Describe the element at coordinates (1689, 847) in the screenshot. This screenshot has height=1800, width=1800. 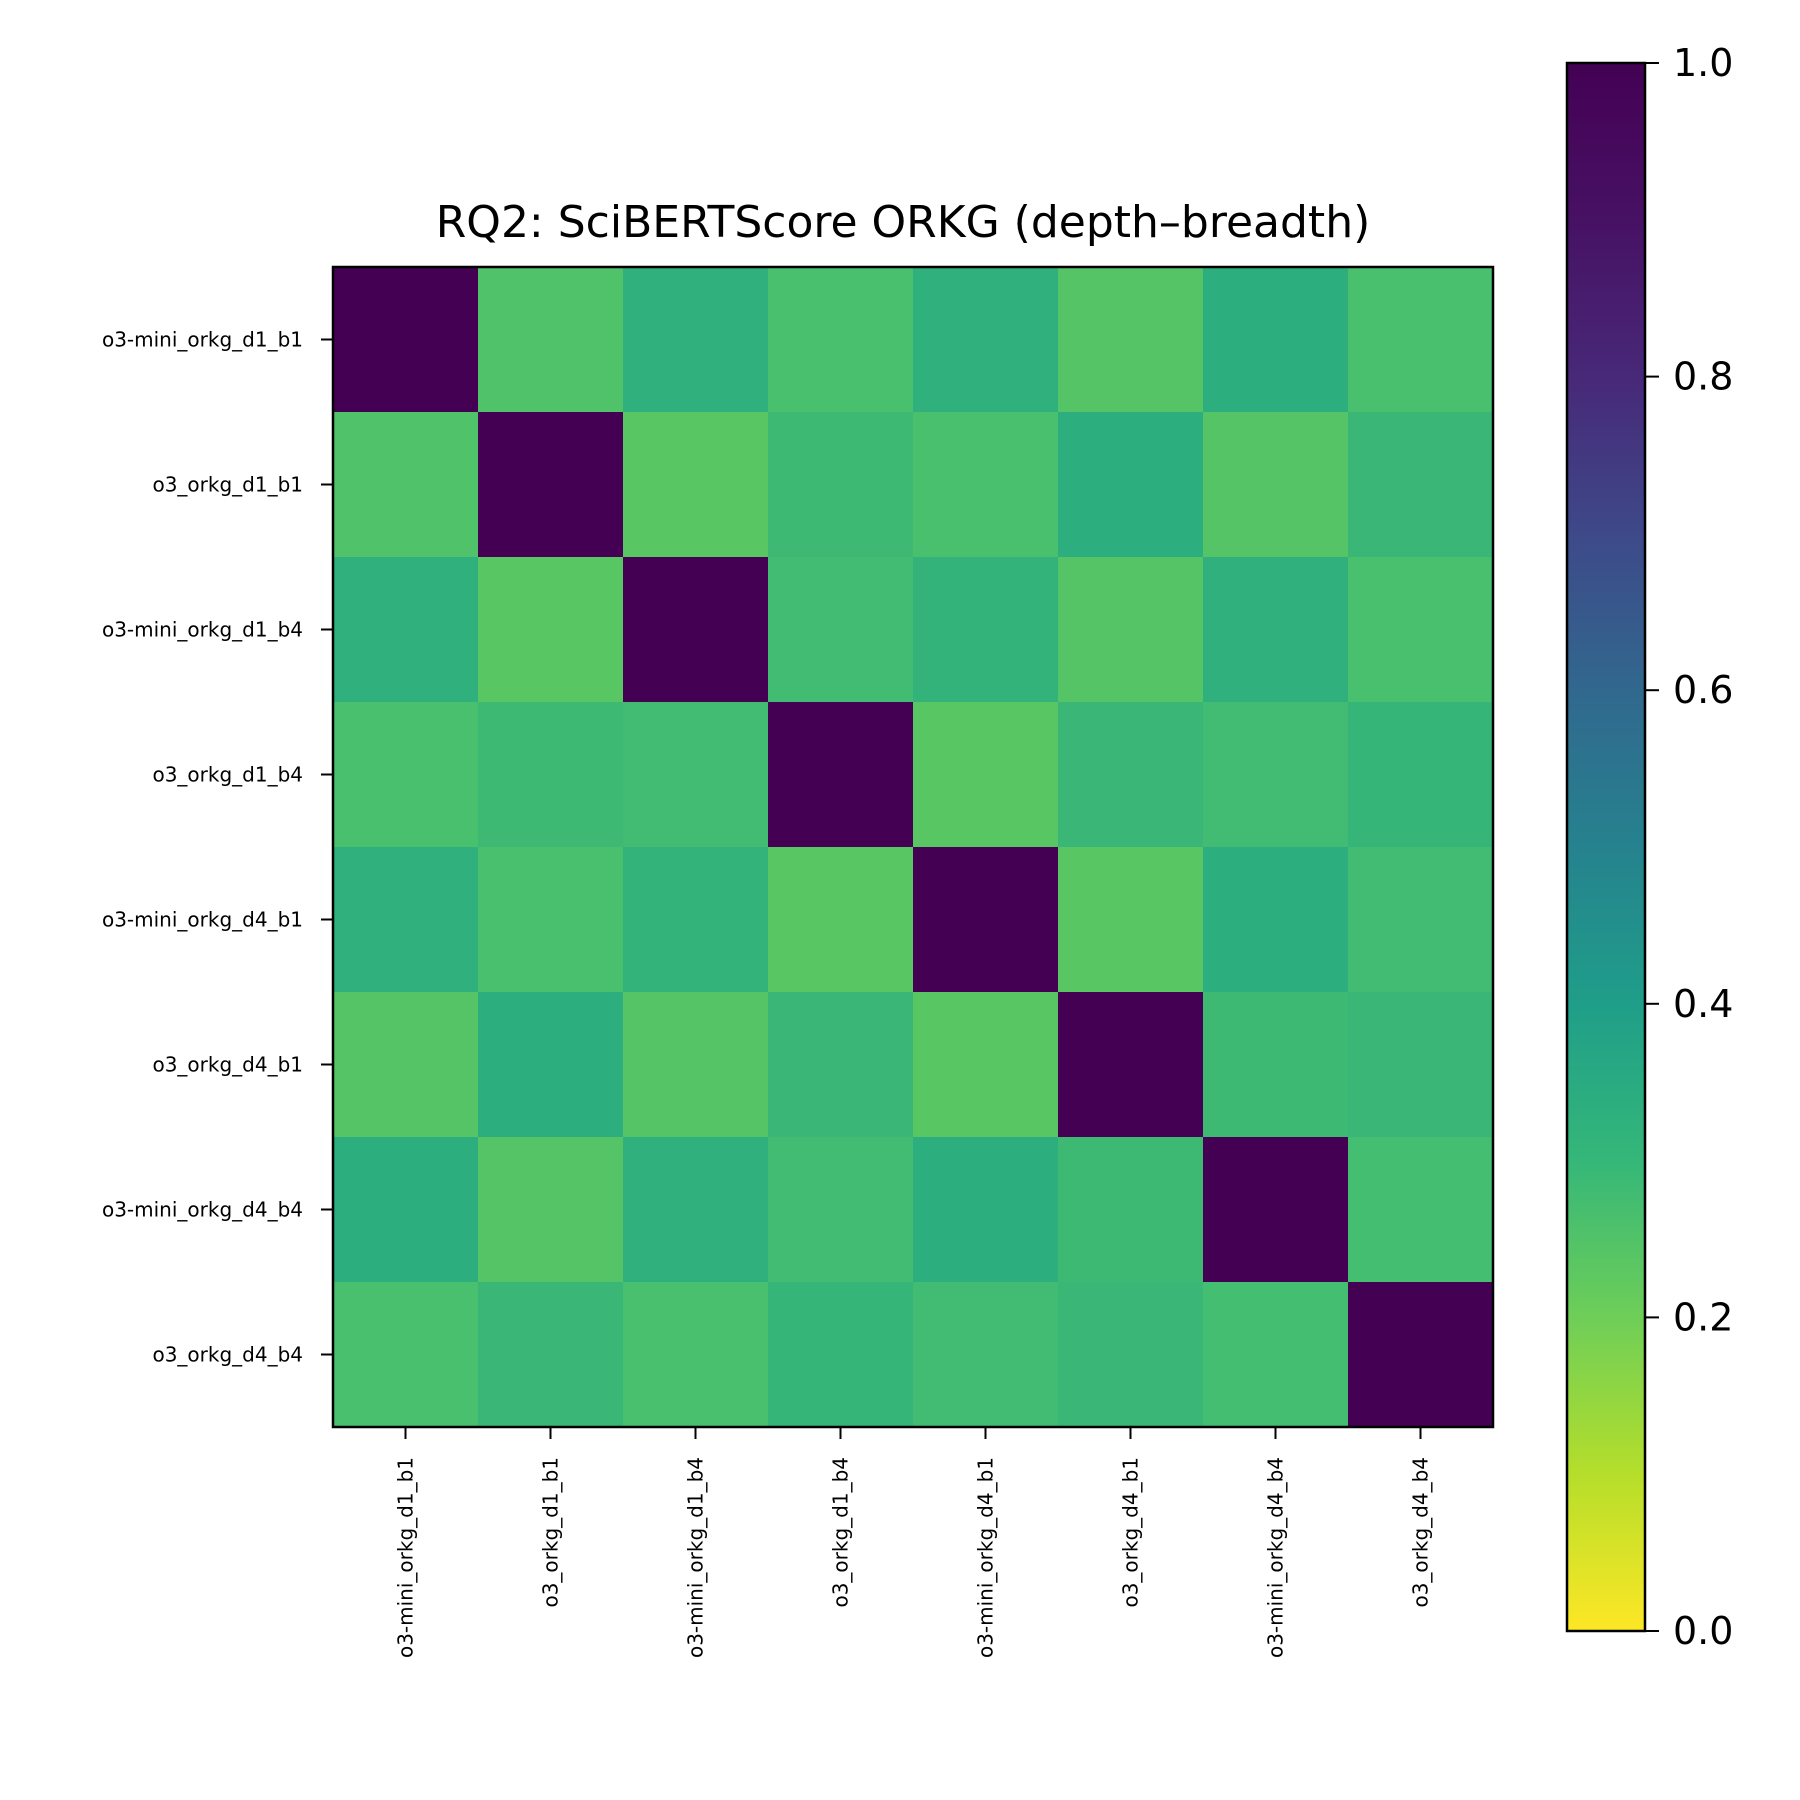
I see `colorbar-ticks: 0.0 0.2 0.4 0.6 0.8 1.0` at that location.